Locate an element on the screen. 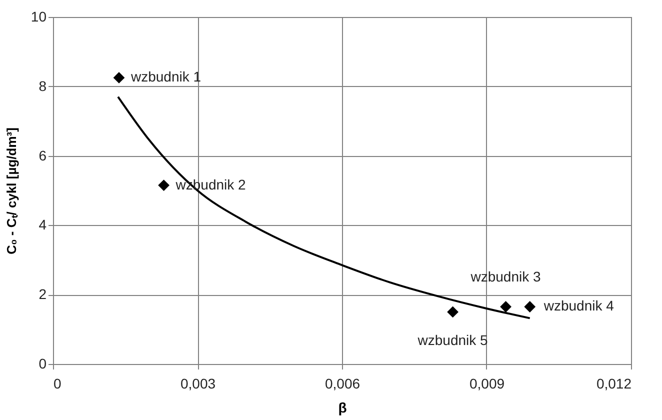  y-tick-label: 10 is located at coordinates (38, 16).